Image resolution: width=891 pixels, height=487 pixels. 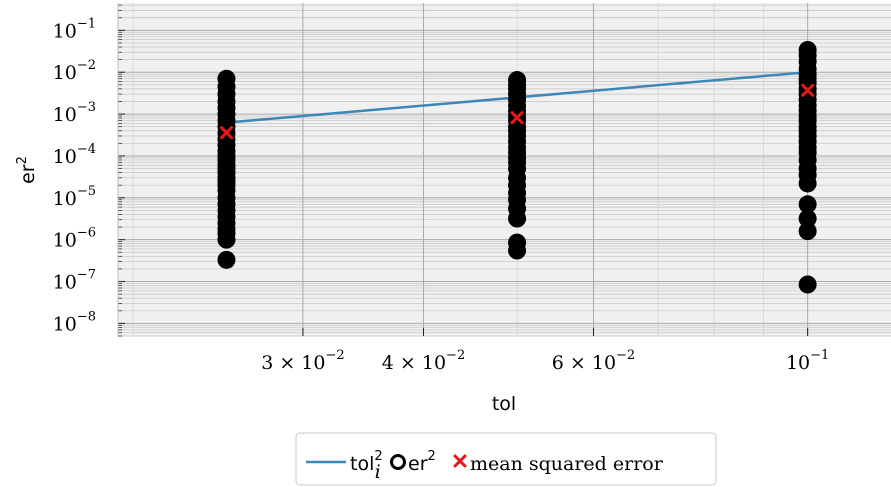 I want to click on y-tick-label: 10⁻¹, so click(x=74, y=29).